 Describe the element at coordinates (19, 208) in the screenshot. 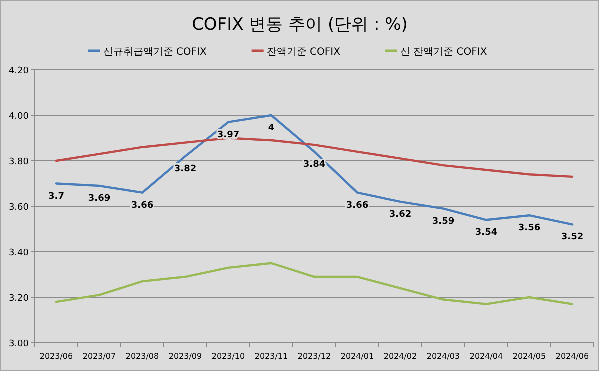

I see `y-tick-label: 3.60` at that location.